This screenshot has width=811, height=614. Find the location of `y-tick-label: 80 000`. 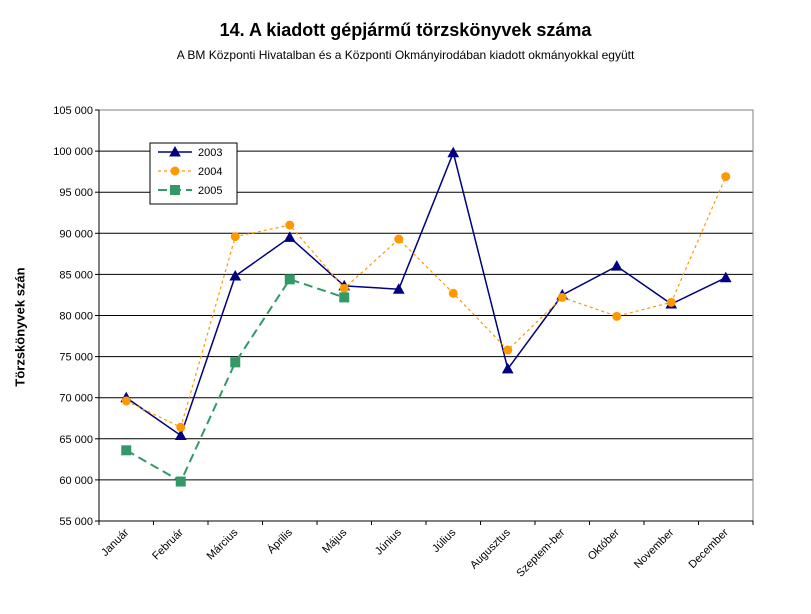

y-tick-label: 80 000 is located at coordinates (76, 317).